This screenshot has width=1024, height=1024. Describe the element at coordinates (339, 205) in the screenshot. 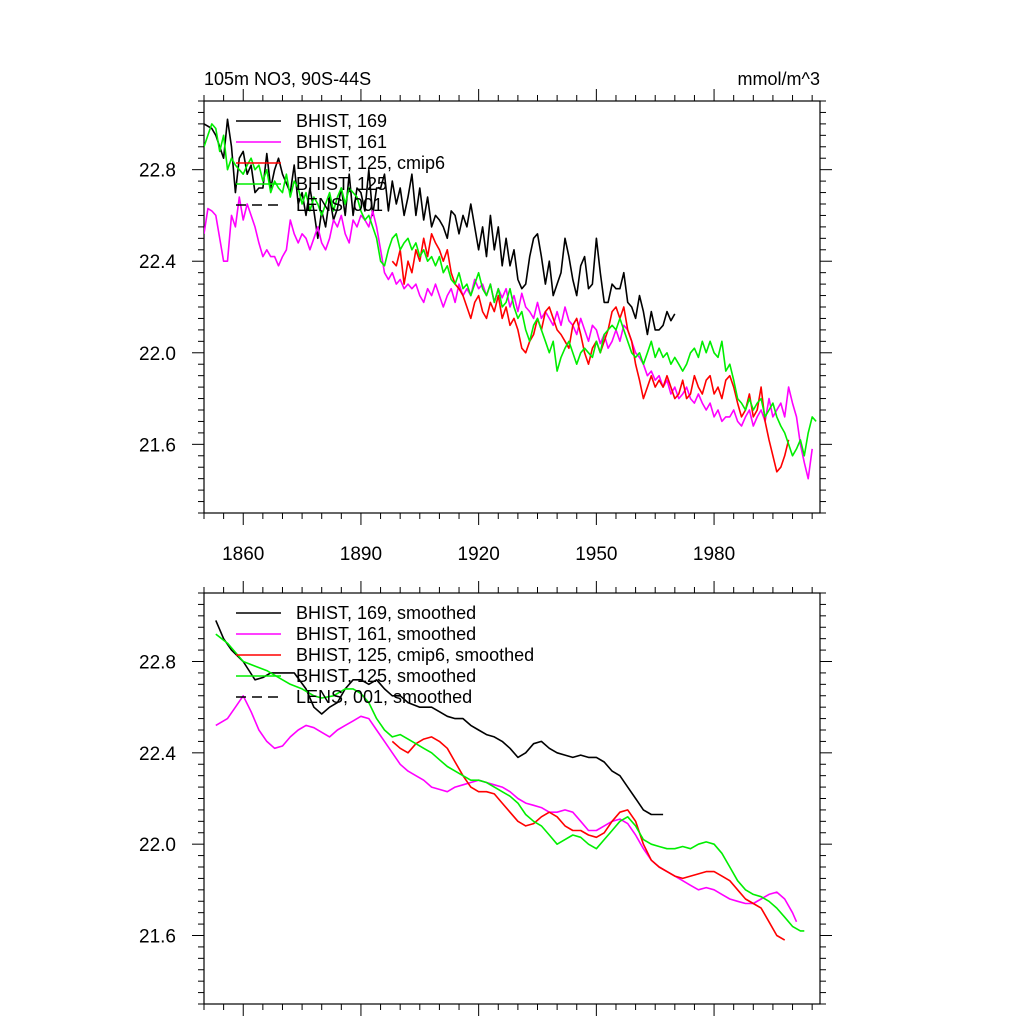

I see `legend-label: LENS, 001` at that location.